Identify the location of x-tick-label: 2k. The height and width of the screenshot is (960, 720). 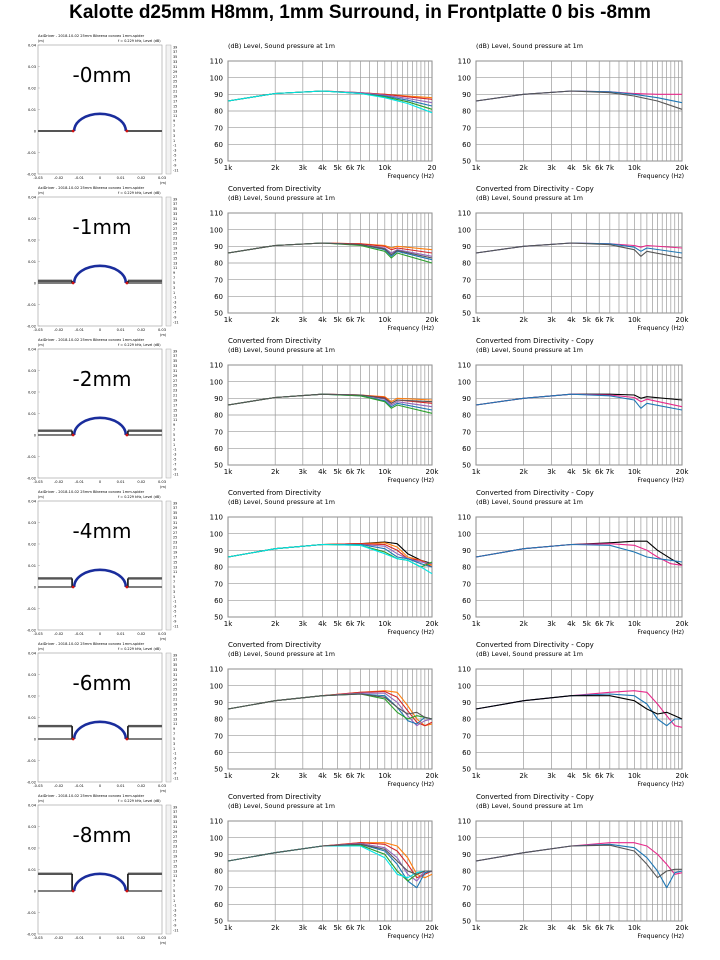
(275, 168).